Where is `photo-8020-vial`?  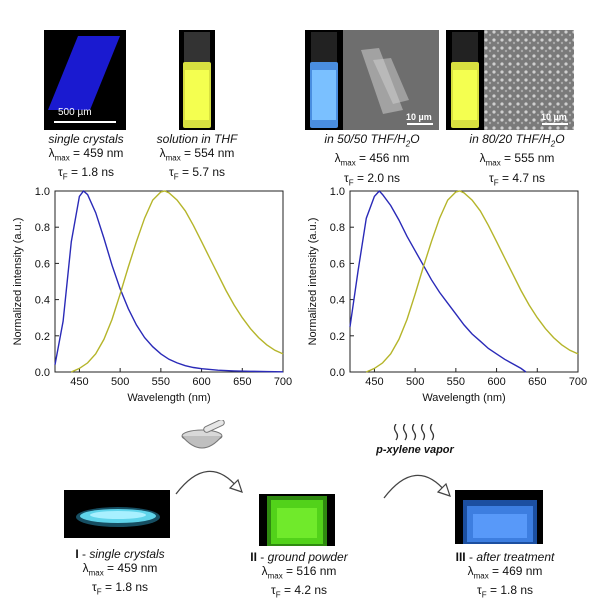 photo-8020-vial is located at coordinates (465, 80).